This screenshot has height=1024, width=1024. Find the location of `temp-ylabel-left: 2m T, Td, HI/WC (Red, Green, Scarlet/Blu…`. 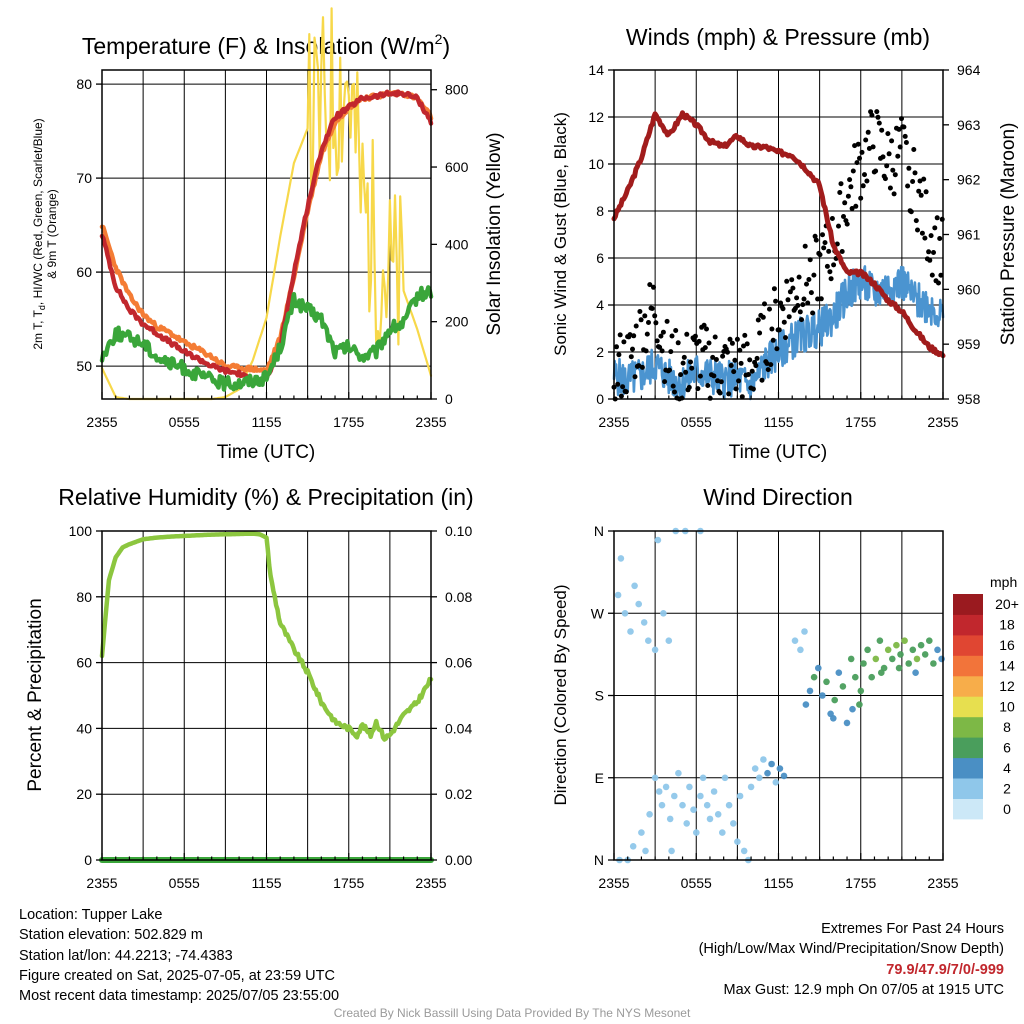

temp-ylabel-left: 2m T, Td, HI/WC (Red, Green, Scarlet/Blu… is located at coordinates (45, 233).